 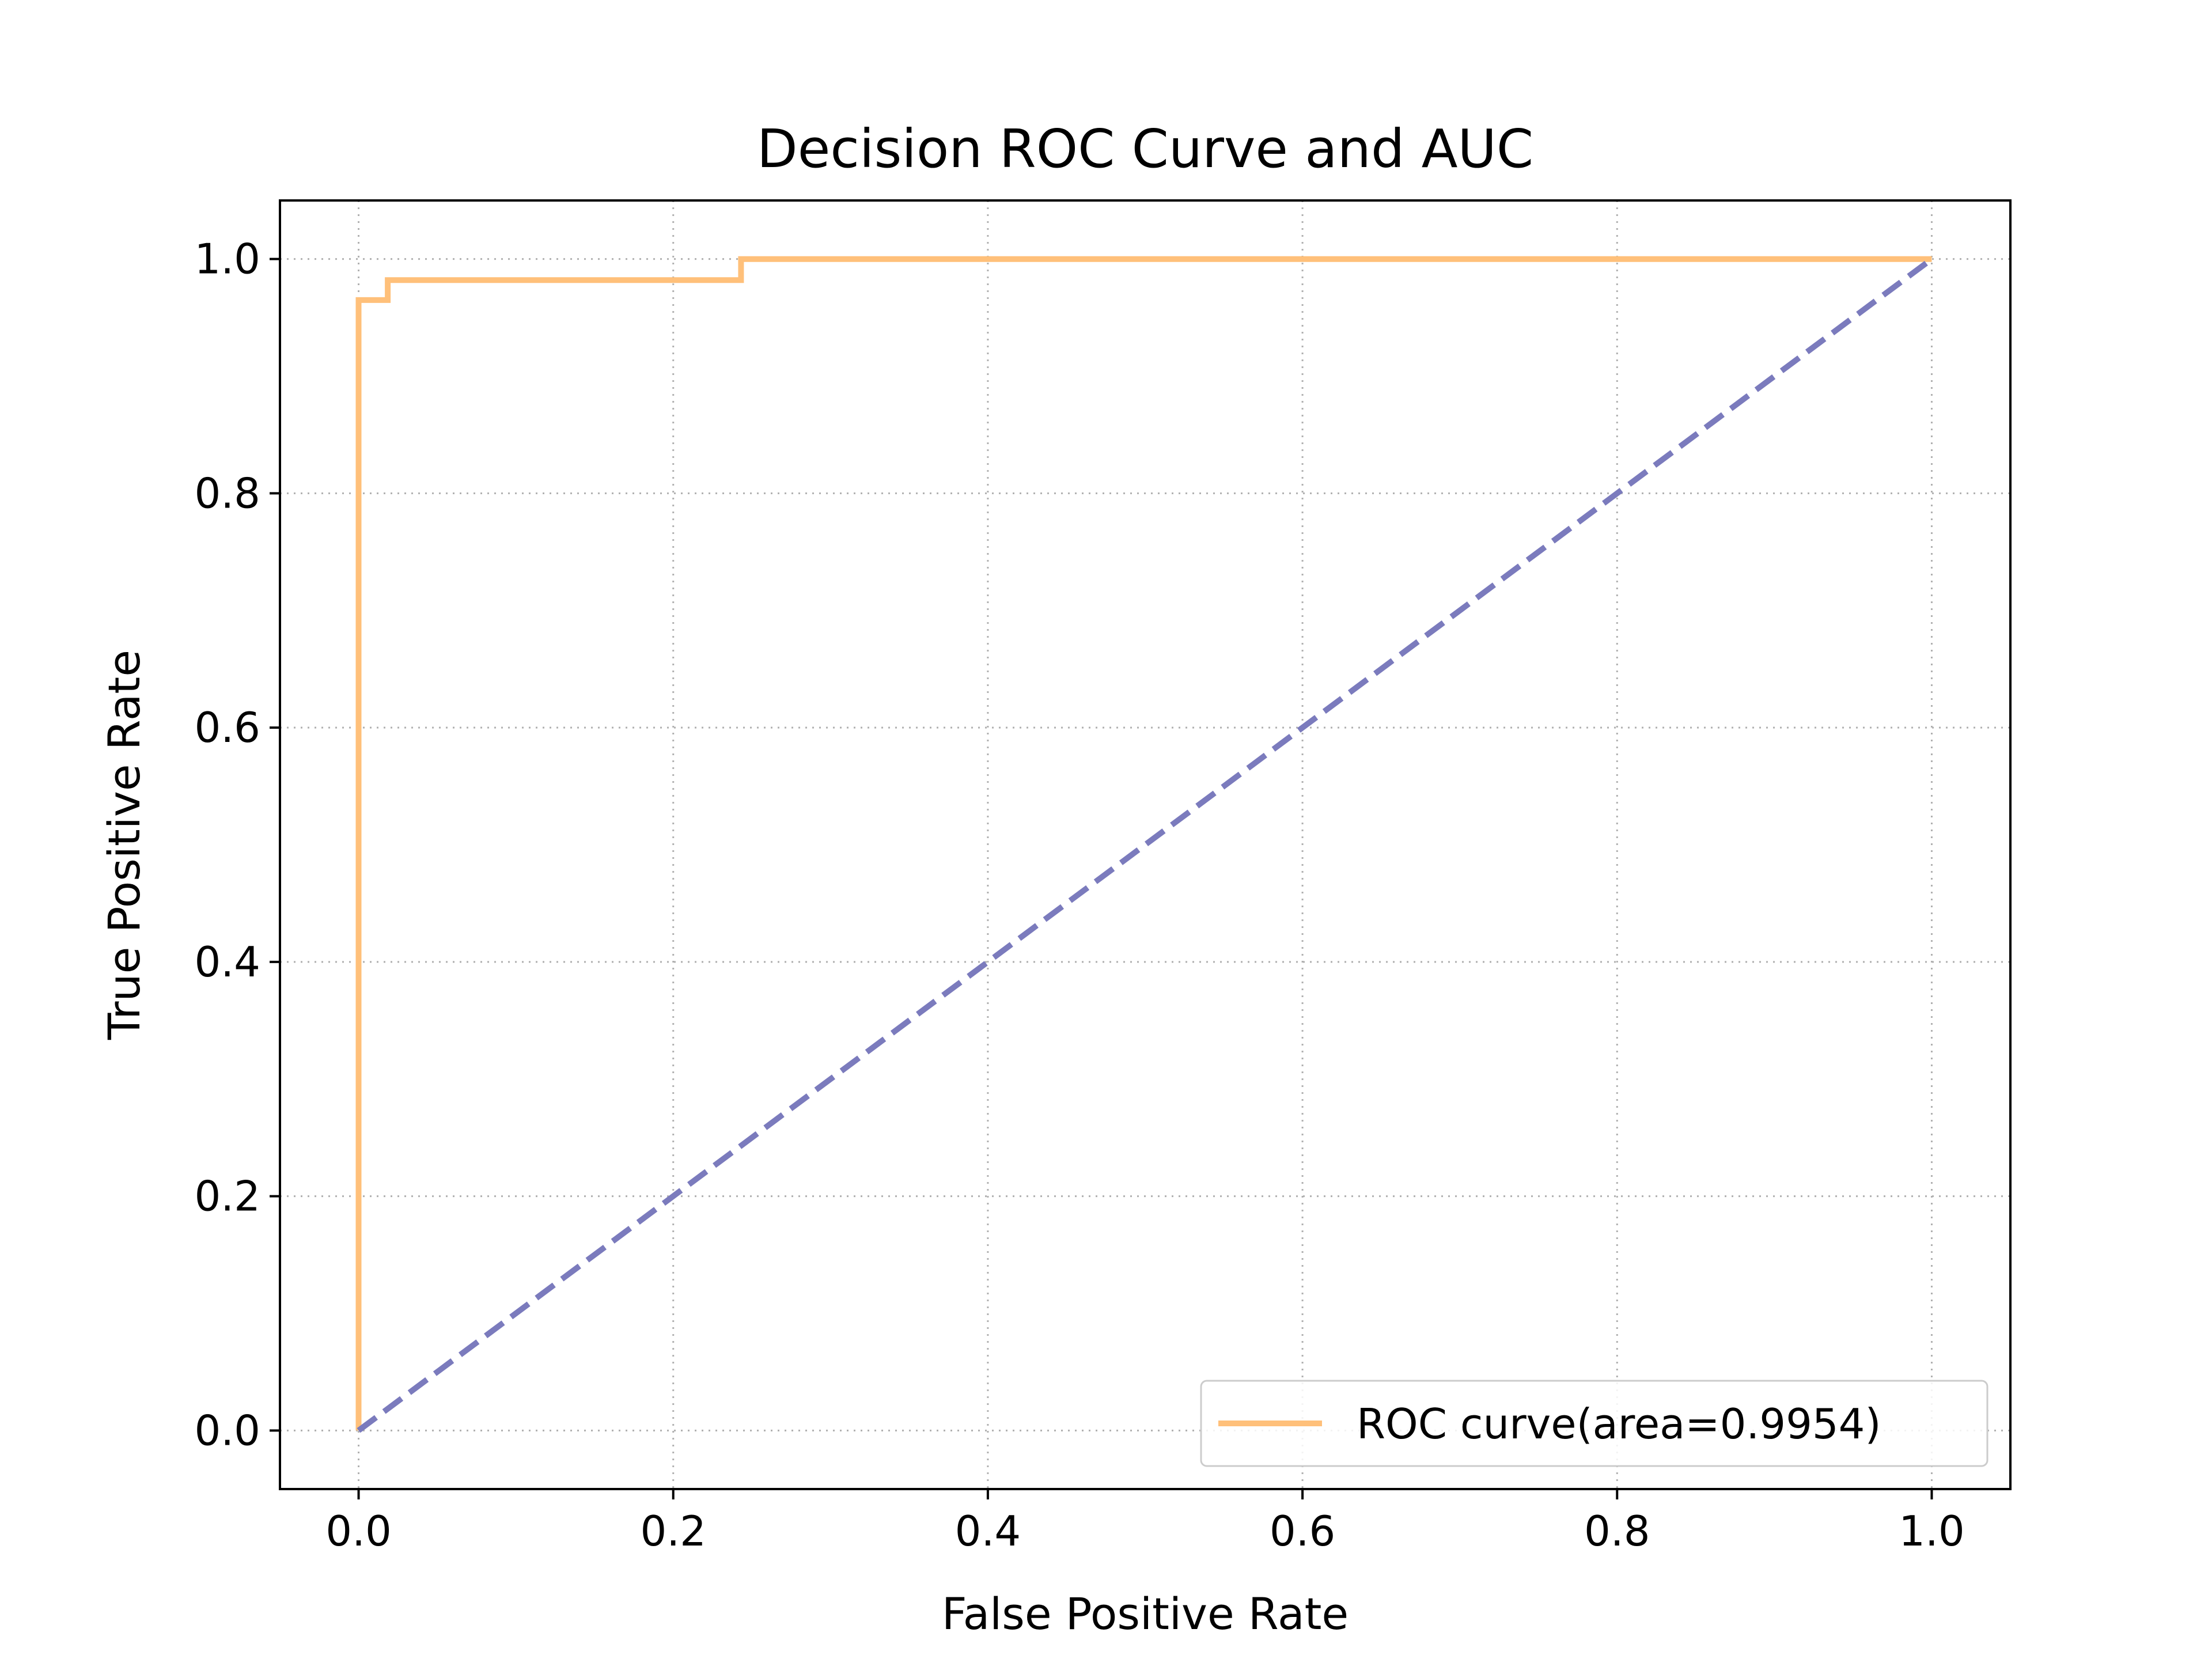 I want to click on legend: ROC curve(area=0.9954), so click(x=1594, y=1423).